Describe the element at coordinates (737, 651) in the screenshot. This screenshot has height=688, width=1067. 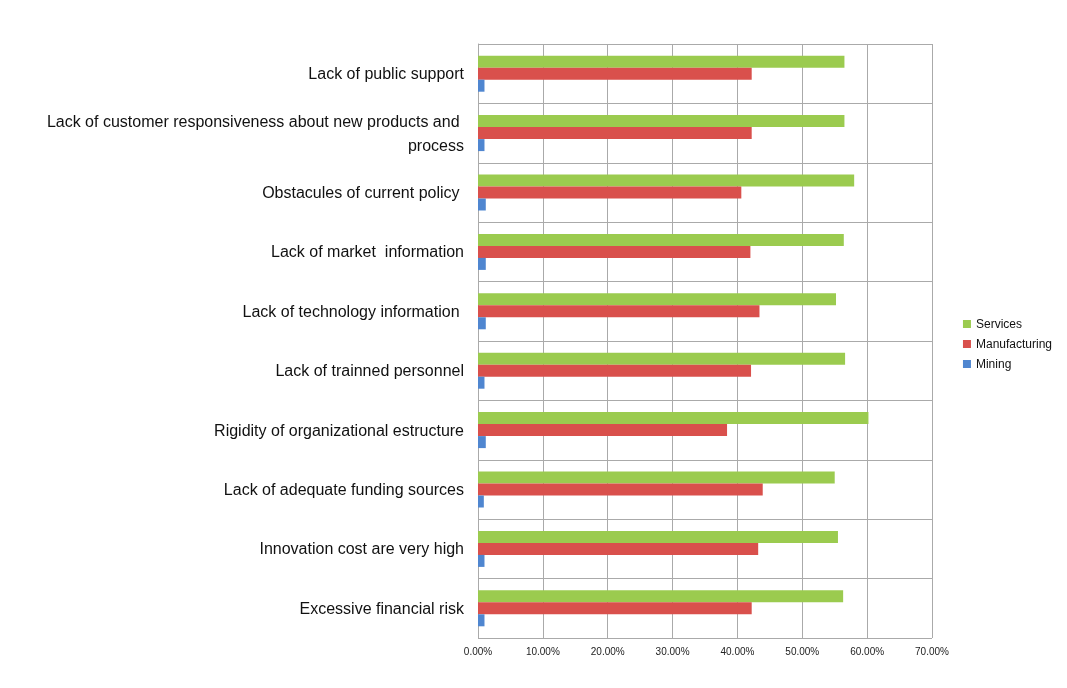
I see `x-tick-label: 40.00%` at that location.